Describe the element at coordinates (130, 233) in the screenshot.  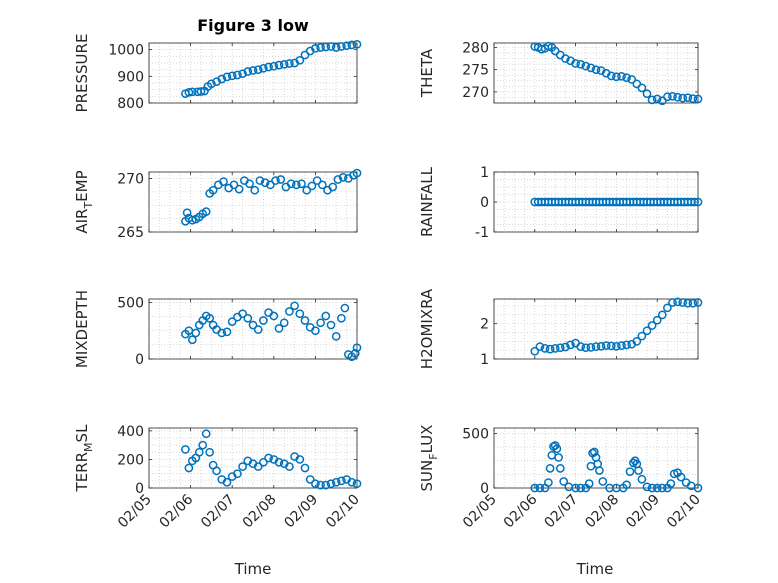
I see `y-tick-label: 265` at that location.